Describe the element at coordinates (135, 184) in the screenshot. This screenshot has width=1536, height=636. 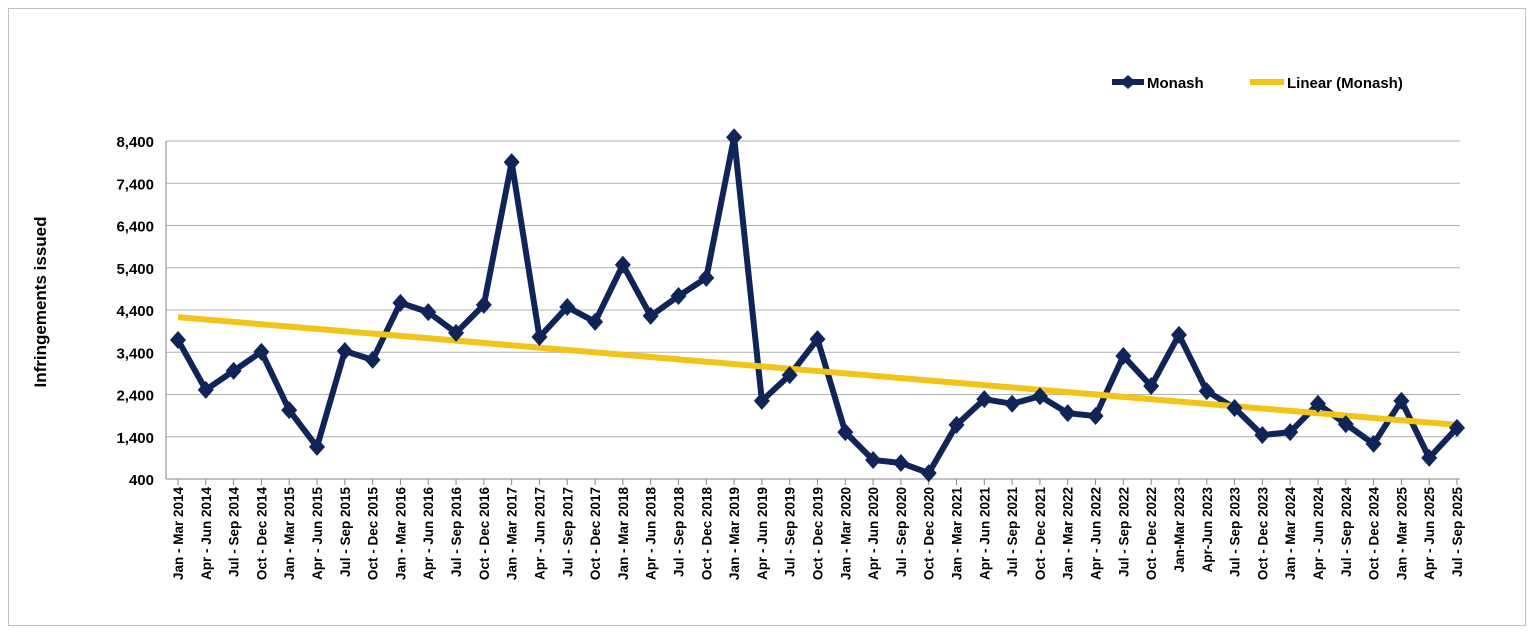
I see `y-tick-label: 7,400` at that location.